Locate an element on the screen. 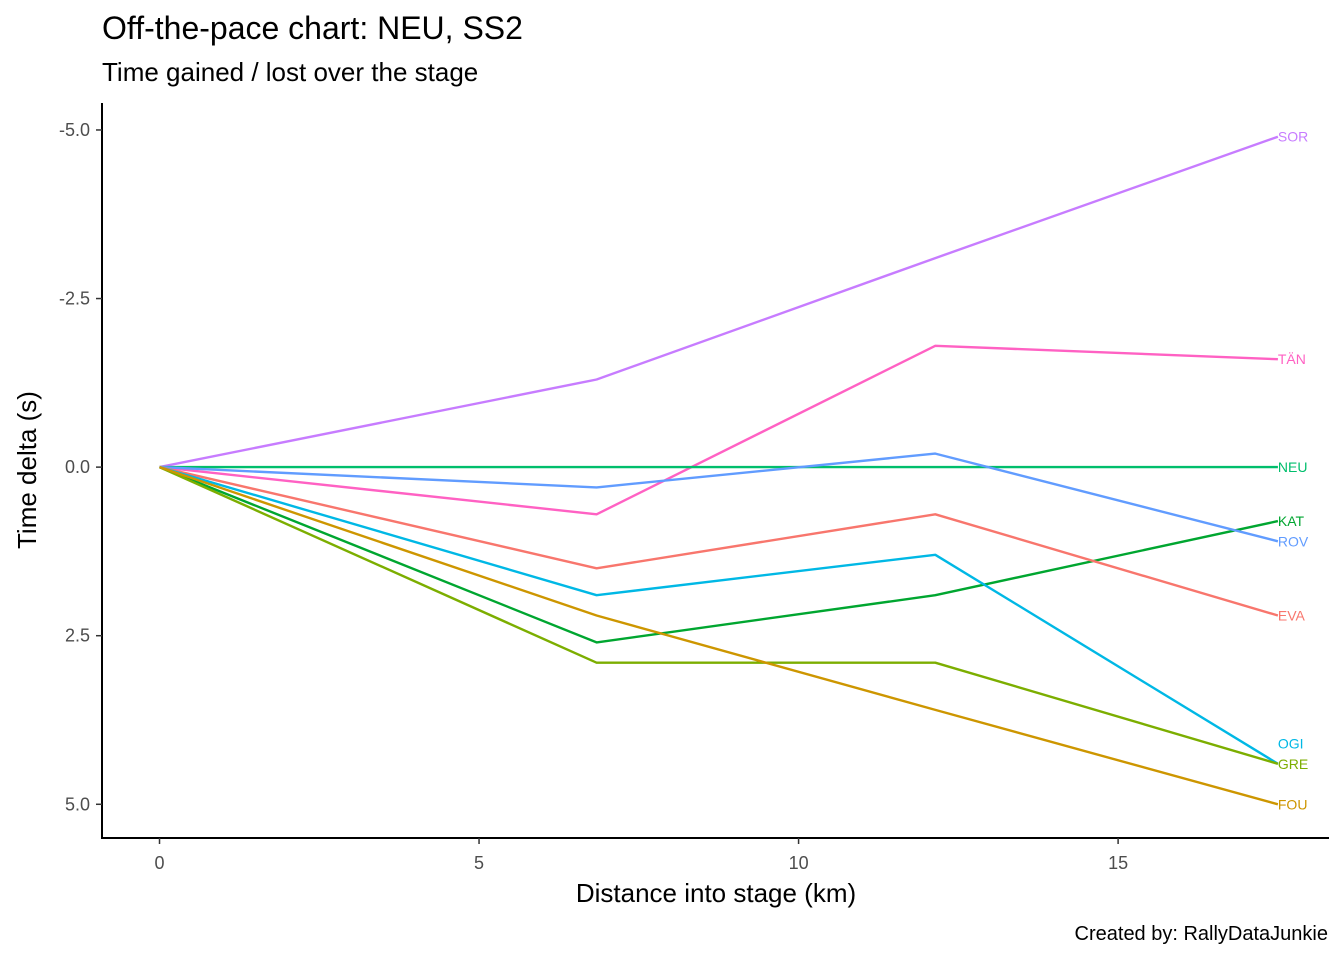 This screenshot has height=960, width=1344. y-axis-title: Time delta (s) is located at coordinates (27, 470).